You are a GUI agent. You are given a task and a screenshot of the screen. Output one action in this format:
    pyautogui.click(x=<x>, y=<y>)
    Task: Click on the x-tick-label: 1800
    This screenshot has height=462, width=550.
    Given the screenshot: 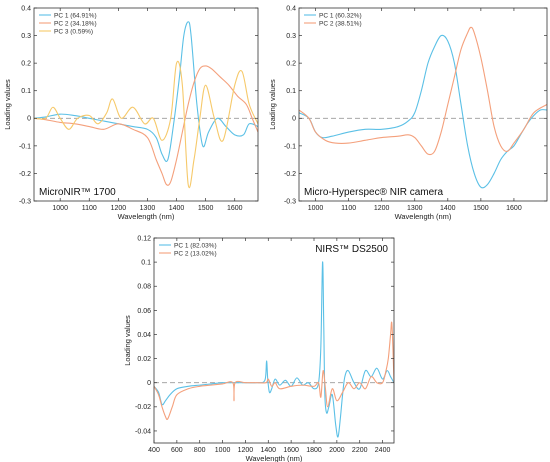 What is the action you would take?
    pyautogui.click(x=314, y=450)
    